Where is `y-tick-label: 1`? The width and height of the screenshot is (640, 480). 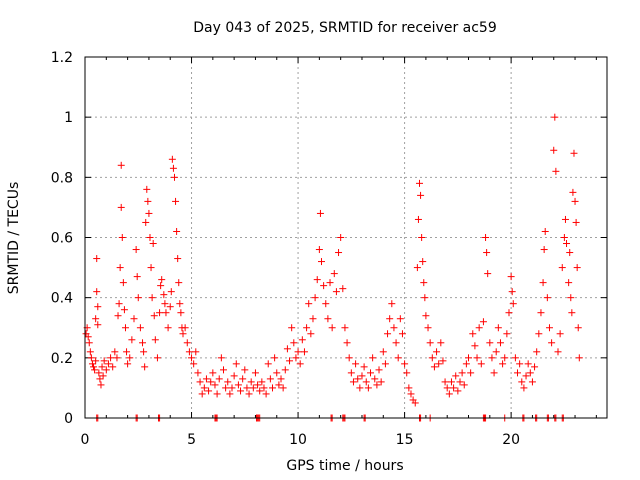 y-tick-label: 1 is located at coordinates (68, 118).